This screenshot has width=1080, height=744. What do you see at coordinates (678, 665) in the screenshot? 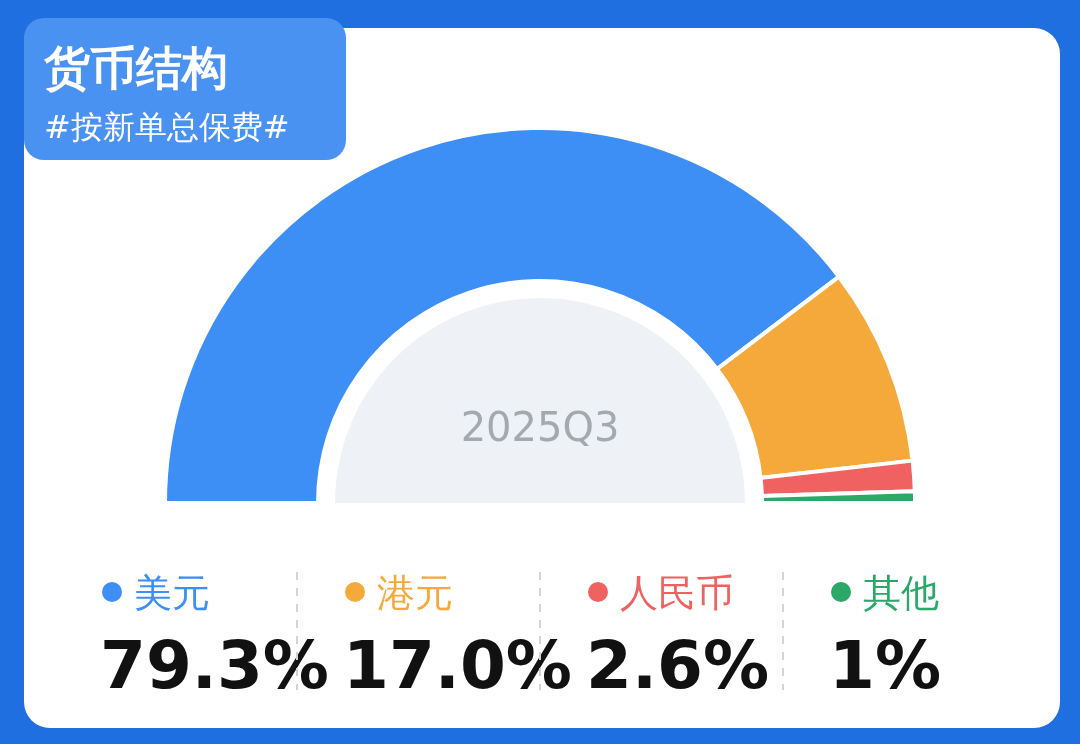
I see `data-label: 2.6%` at bounding box center [678, 665].